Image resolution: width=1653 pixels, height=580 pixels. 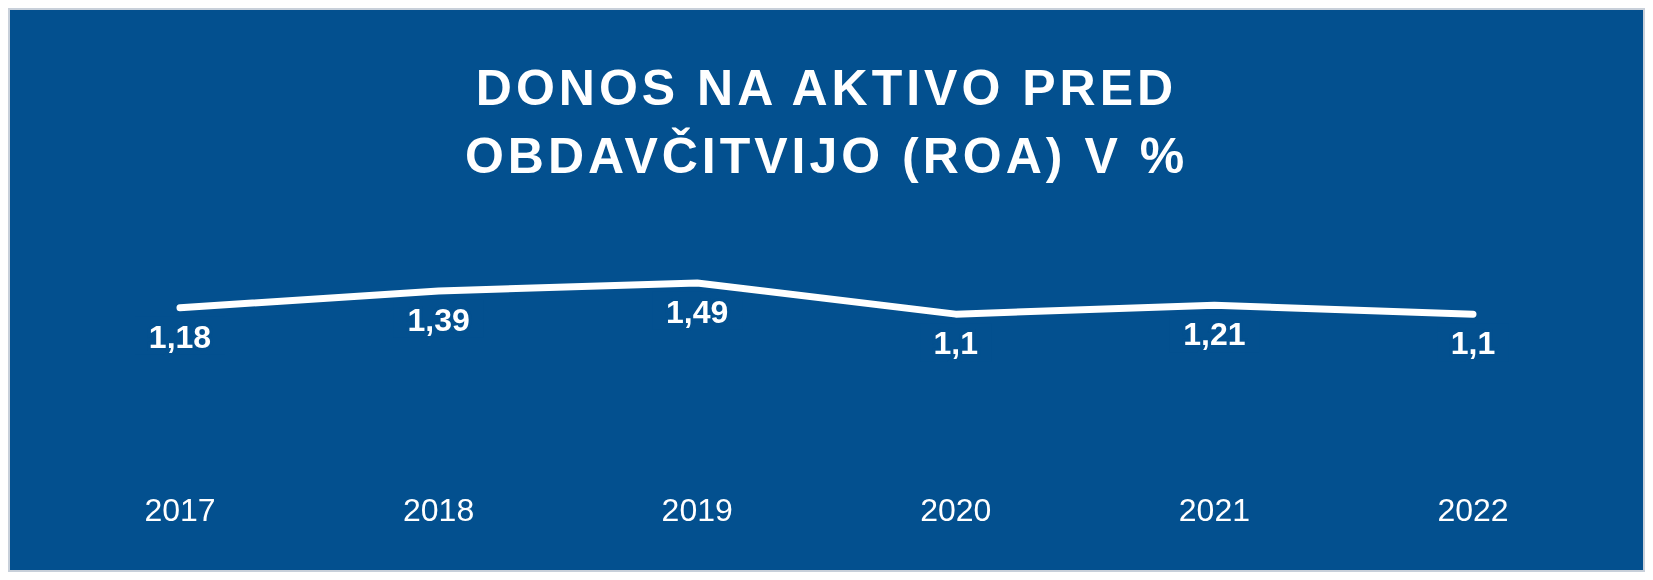 I want to click on x-tick-label: 2017, so click(x=180, y=509).